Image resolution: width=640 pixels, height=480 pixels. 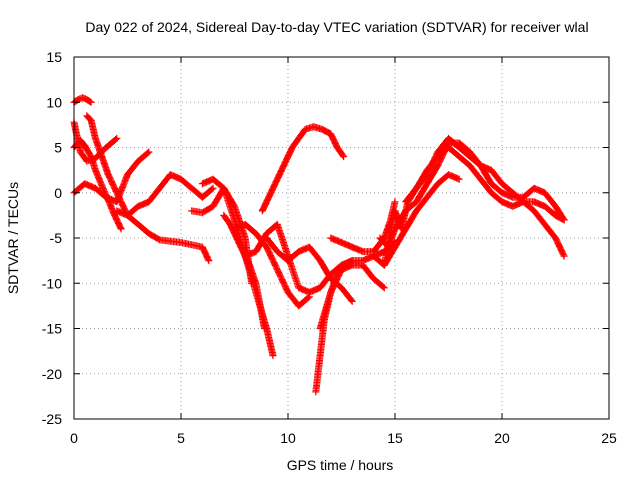 What do you see at coordinates (502, 438) in the screenshot?
I see `x-tick-label: 20` at bounding box center [502, 438].